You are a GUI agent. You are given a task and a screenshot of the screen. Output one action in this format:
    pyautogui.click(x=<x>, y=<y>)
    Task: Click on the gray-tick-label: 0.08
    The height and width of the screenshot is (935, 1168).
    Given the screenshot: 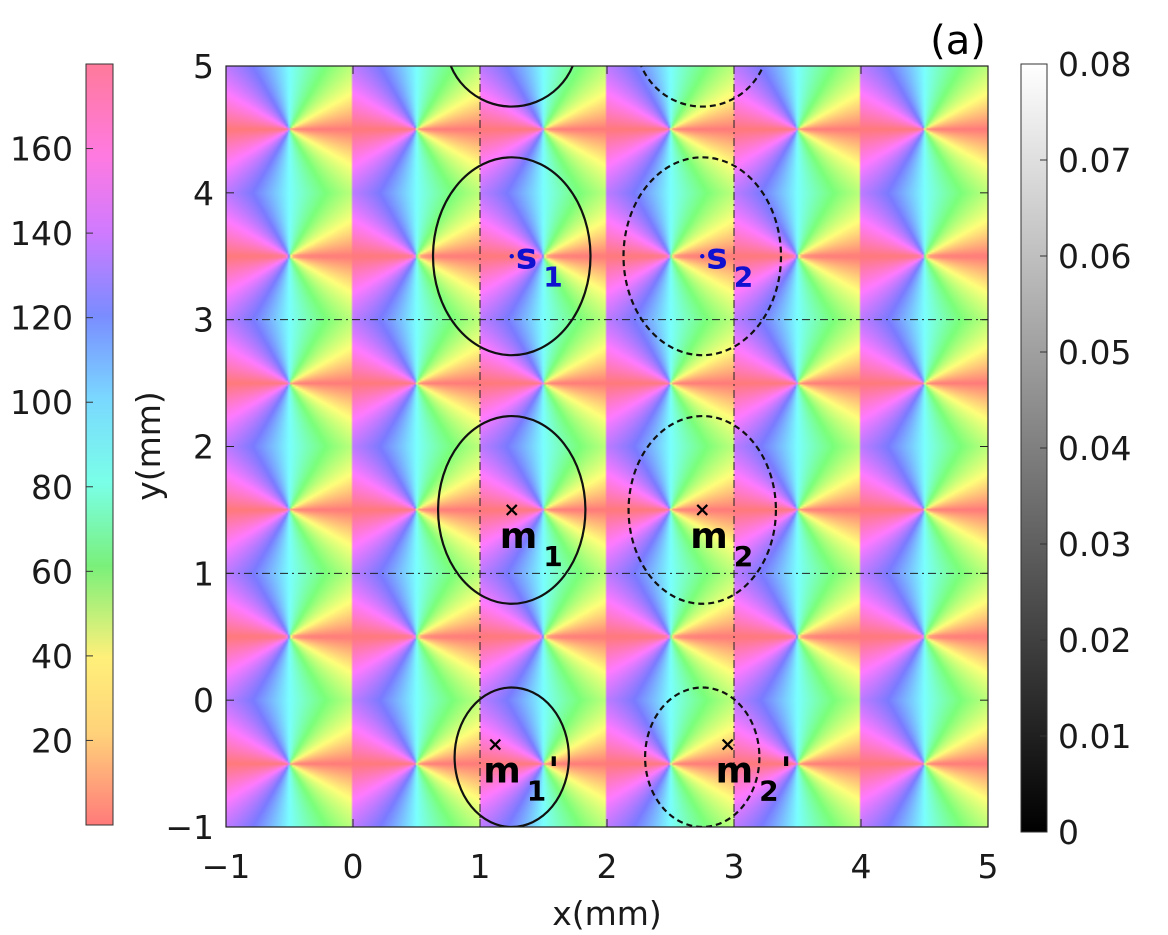 What is the action you would take?
    pyautogui.click(x=1094, y=64)
    